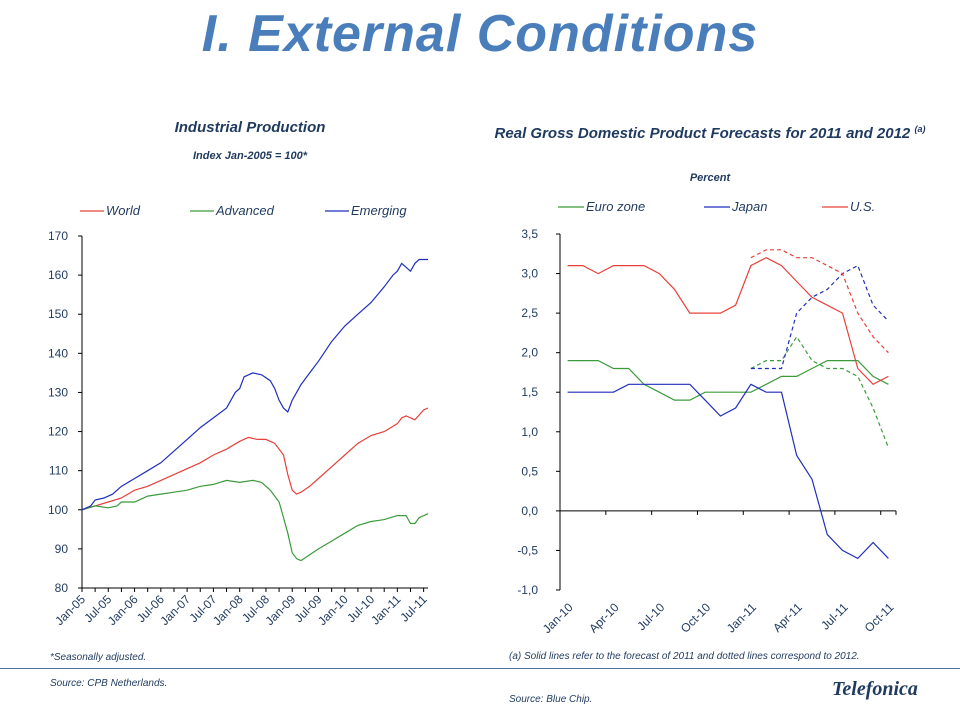 The image size is (960, 720). I want to click on series-line-emerging, so click(254, 384).